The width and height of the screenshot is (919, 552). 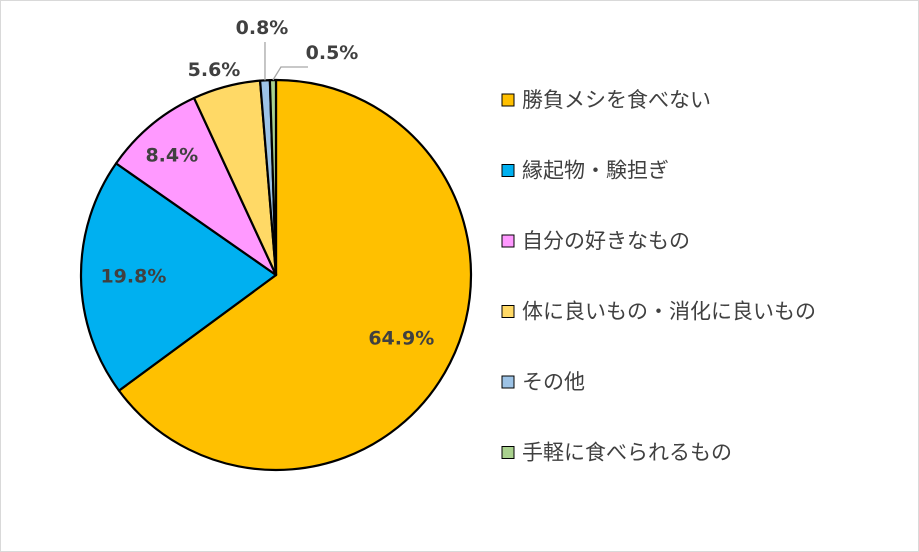 What do you see at coordinates (262, 28) in the screenshot?
I see `data-label-4: 0.8%` at bounding box center [262, 28].